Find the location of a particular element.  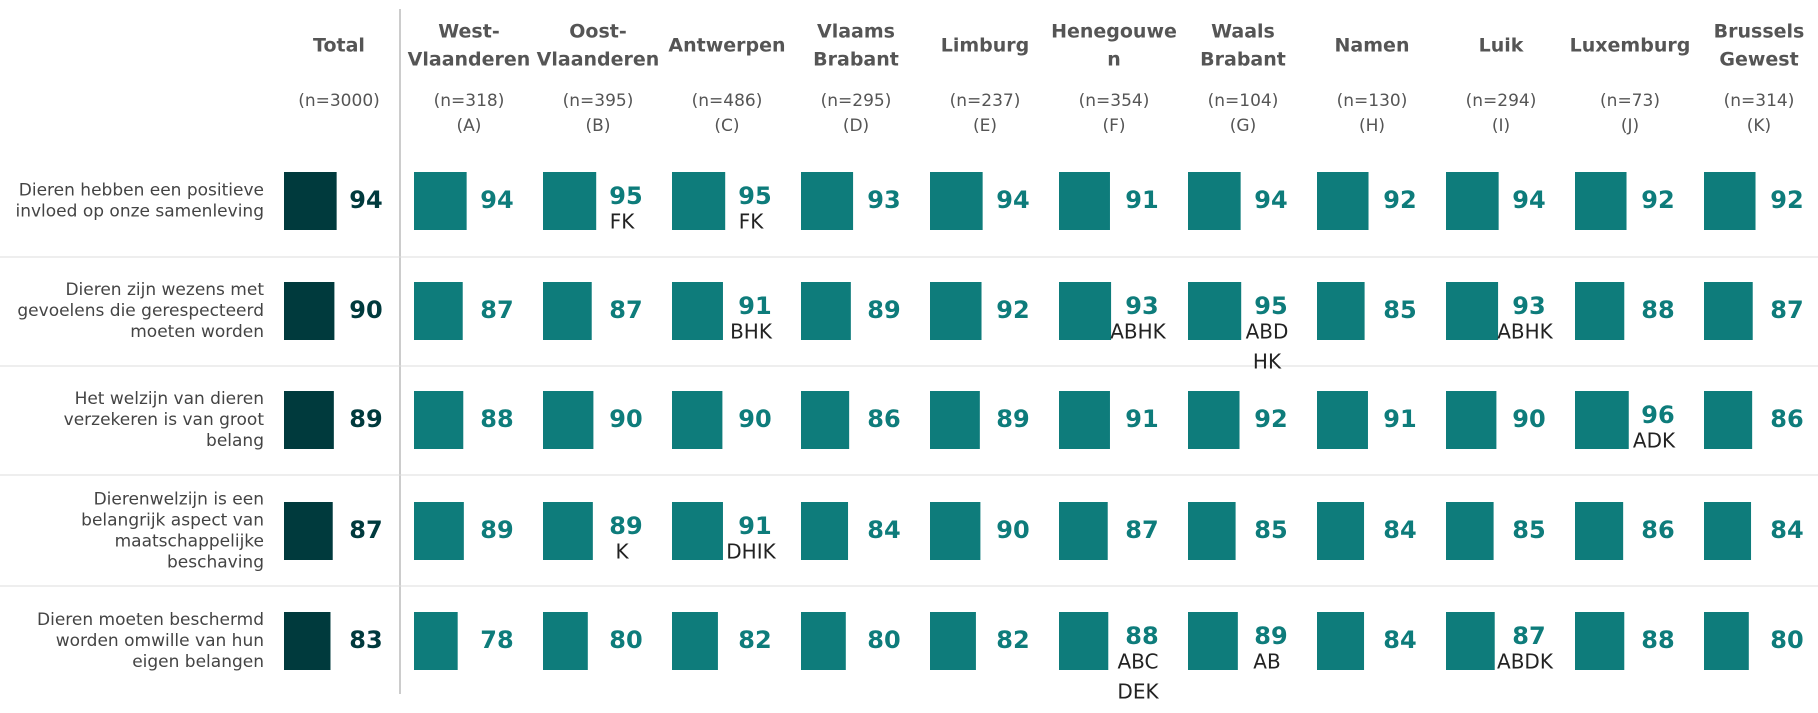

column-header: Gewest is located at coordinates (1758, 60).